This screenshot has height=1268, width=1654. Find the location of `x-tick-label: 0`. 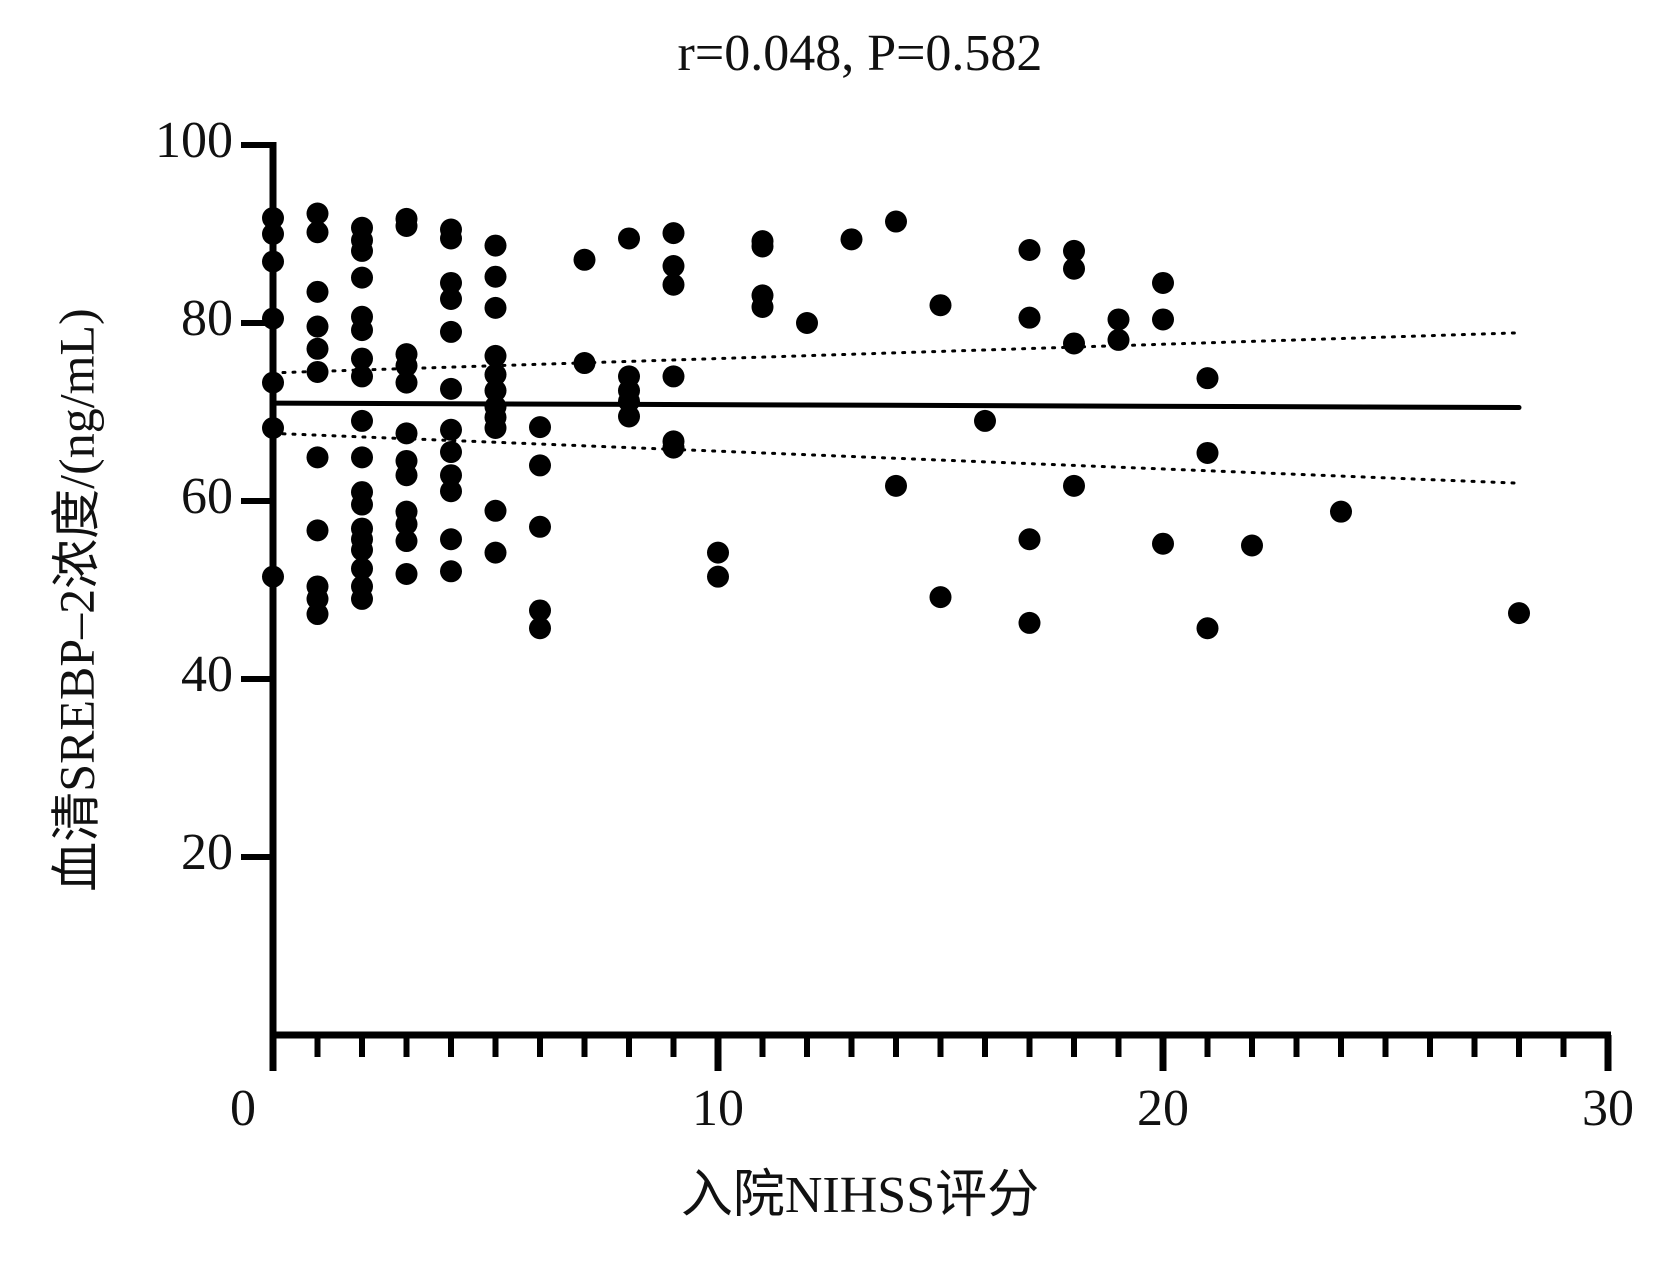

x-tick-label: 0 is located at coordinates (243, 1108).